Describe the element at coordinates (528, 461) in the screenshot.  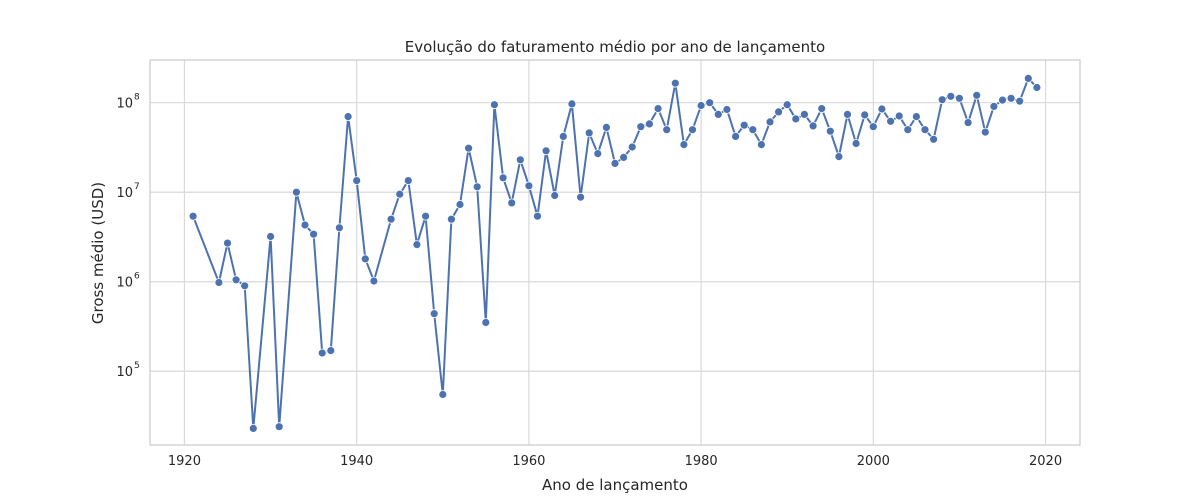
I see `x-tick-label: 1960` at that location.